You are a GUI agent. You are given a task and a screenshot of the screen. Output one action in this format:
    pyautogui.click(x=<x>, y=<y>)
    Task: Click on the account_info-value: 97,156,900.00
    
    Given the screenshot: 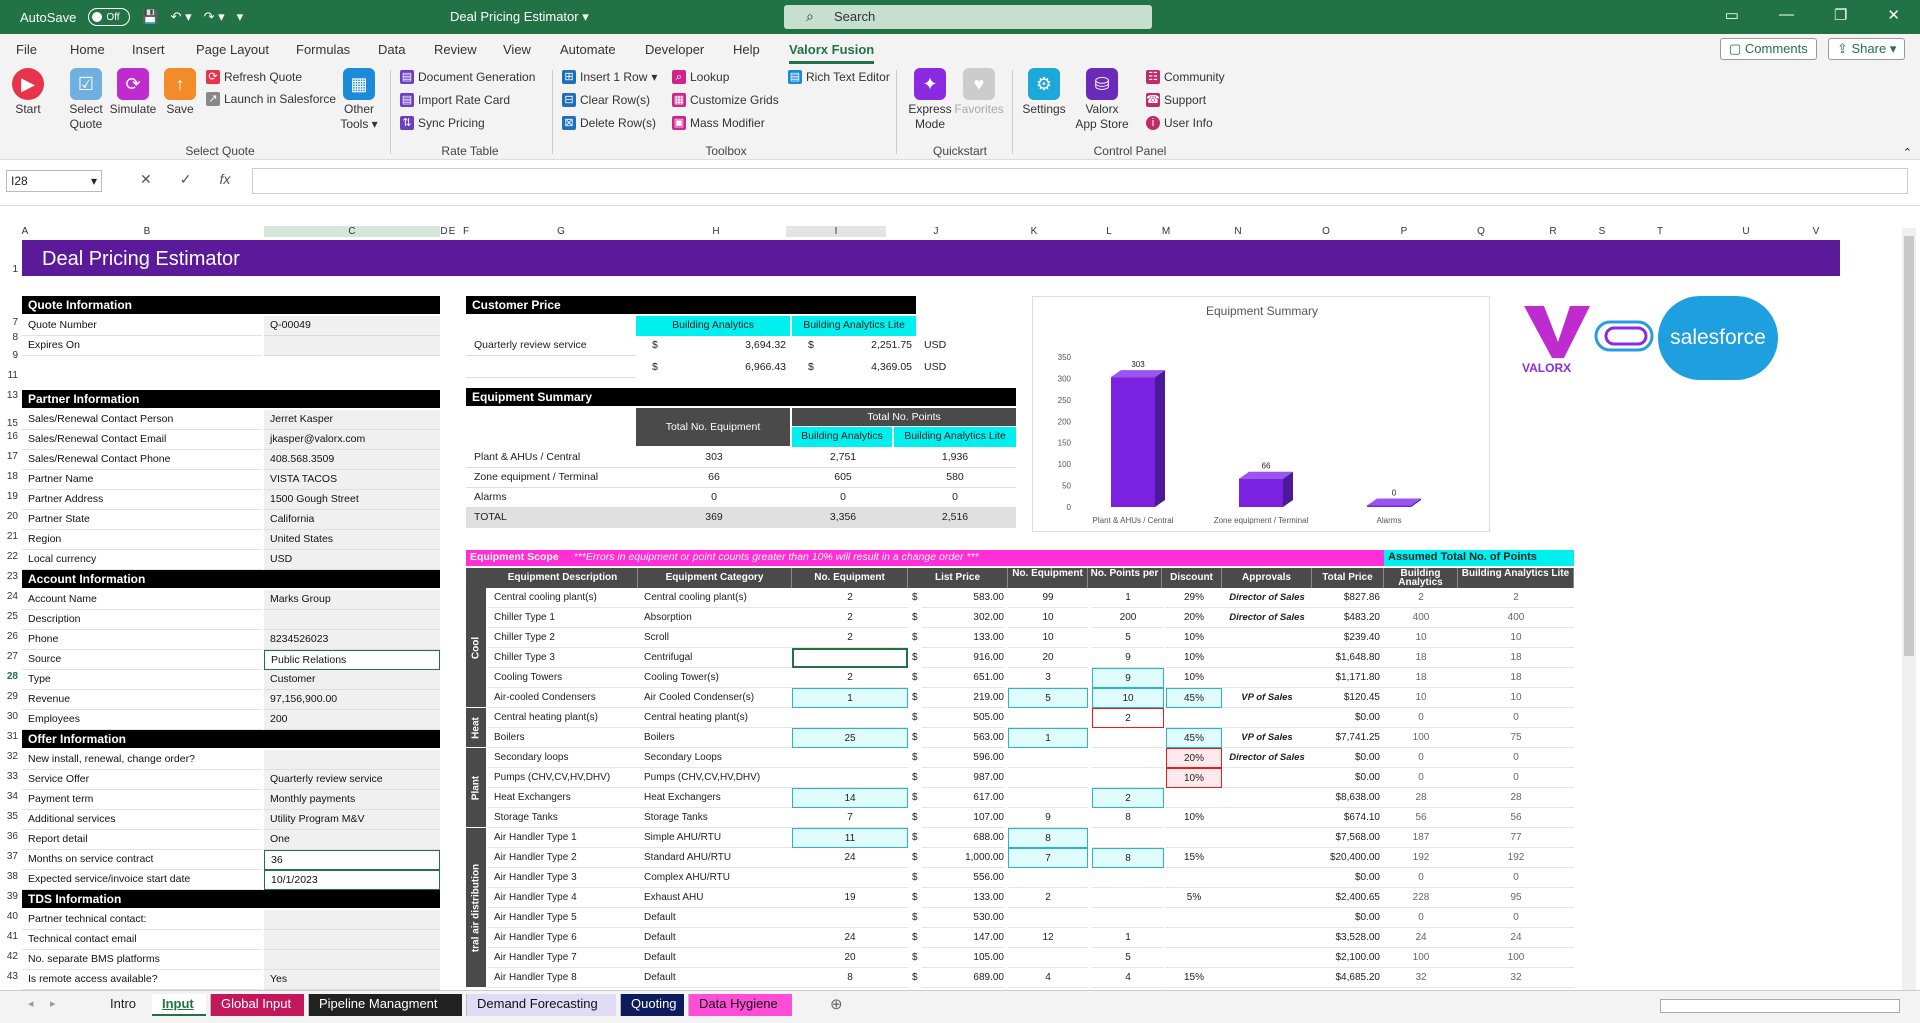 What is the action you would take?
    pyautogui.click(x=352, y=700)
    